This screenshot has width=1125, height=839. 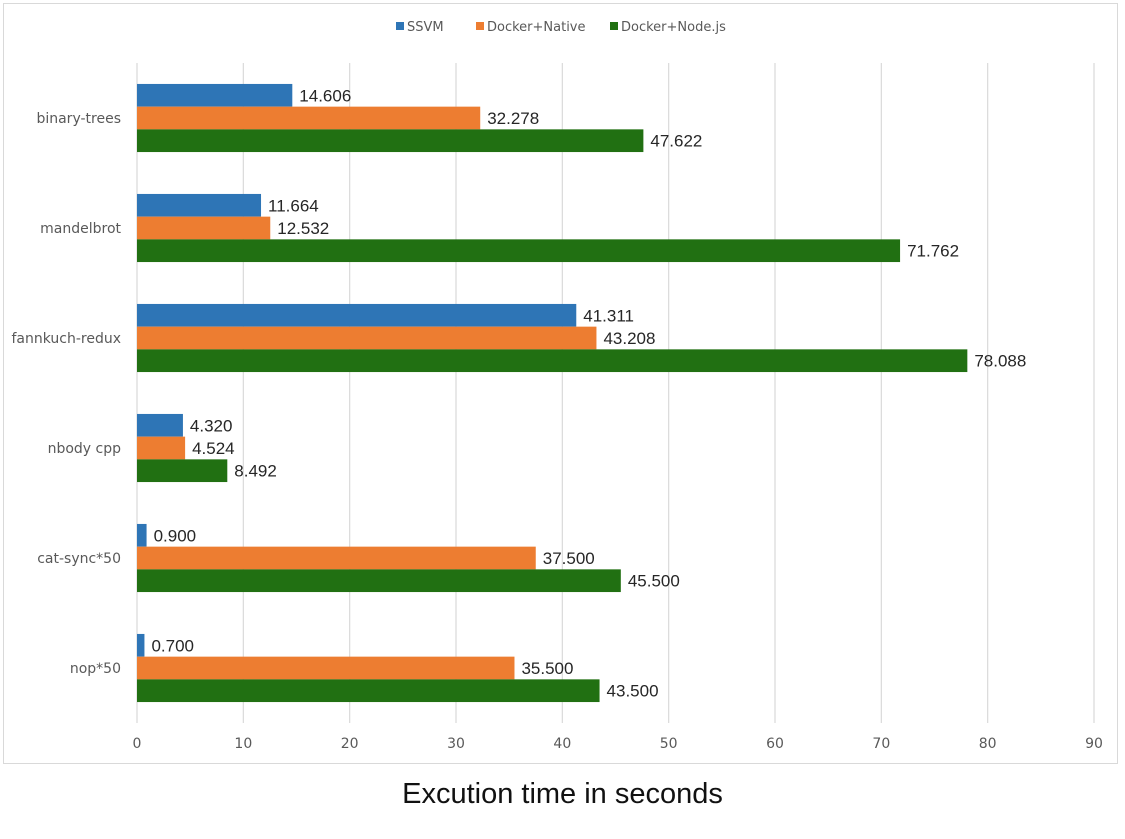 What do you see at coordinates (79, 559) in the screenshot?
I see `category-label: cat-sync*50` at bounding box center [79, 559].